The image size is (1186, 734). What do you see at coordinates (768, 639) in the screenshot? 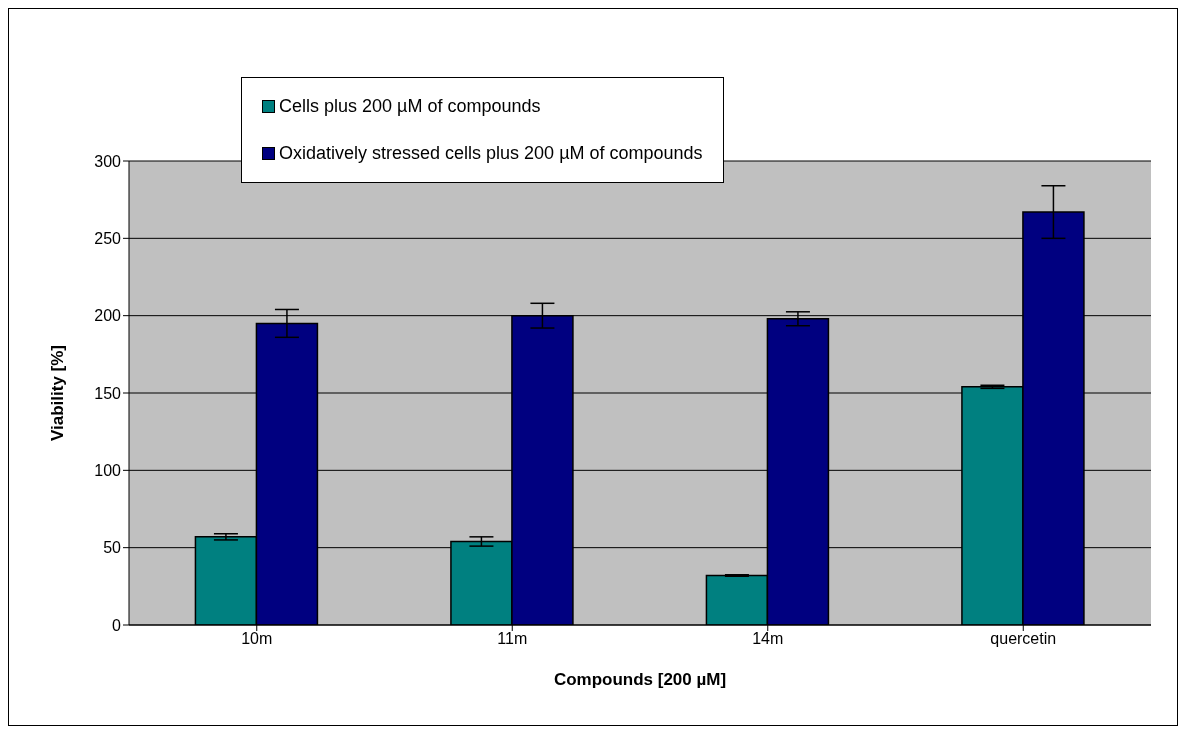
I see `x-tick-label: 14m` at bounding box center [768, 639].